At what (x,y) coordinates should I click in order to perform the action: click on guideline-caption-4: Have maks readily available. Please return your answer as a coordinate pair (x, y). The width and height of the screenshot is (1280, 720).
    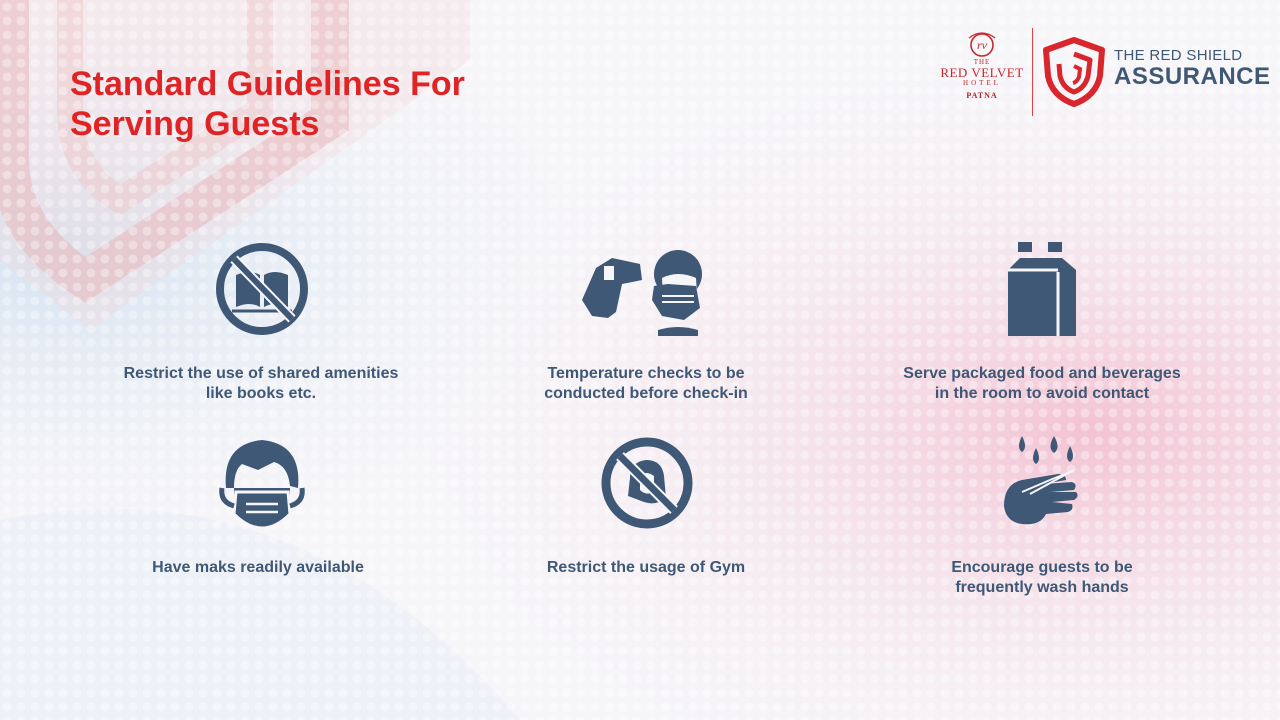
    Looking at the image, I should click on (258, 567).